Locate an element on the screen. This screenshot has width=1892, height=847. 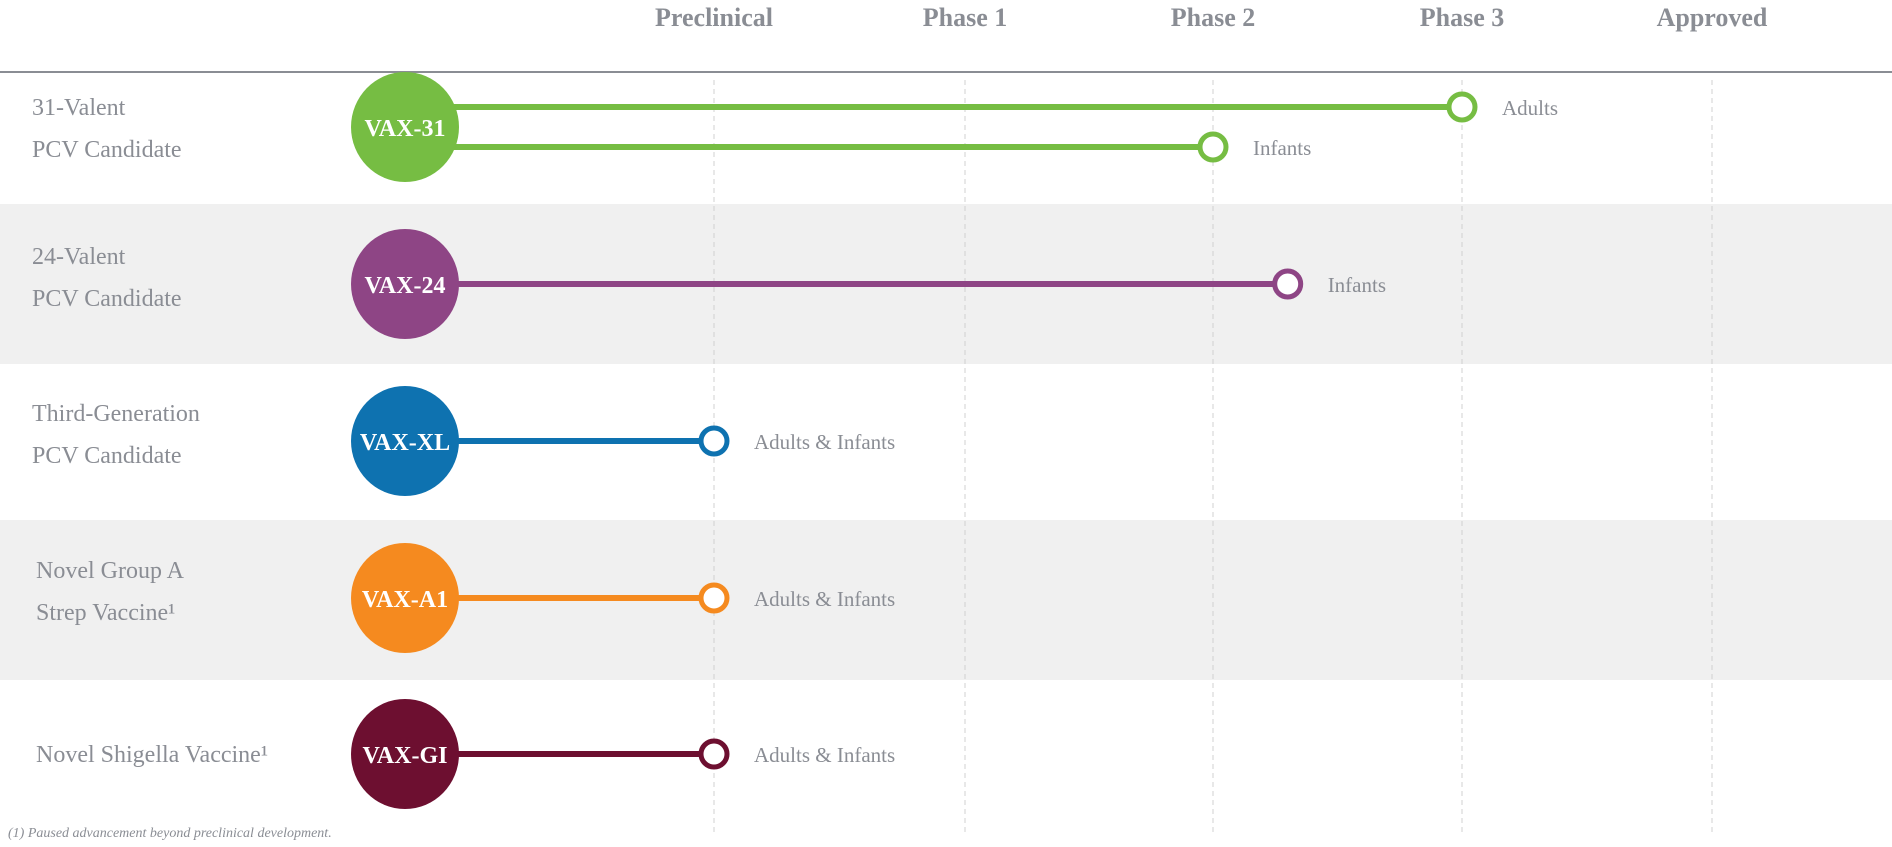
program-code: VAX-24 is located at coordinates (405, 286).